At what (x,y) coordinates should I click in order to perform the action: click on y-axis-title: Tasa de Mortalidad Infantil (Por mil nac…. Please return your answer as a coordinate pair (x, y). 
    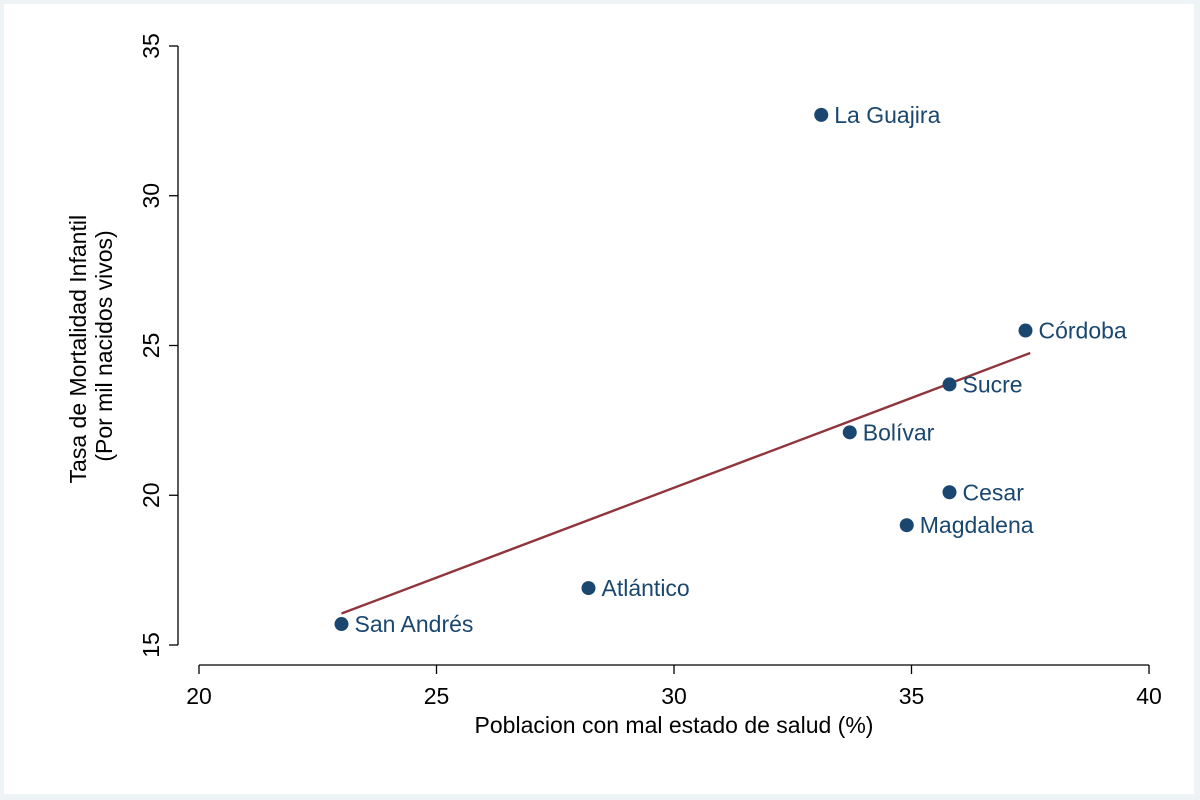
    Looking at the image, I should click on (91, 346).